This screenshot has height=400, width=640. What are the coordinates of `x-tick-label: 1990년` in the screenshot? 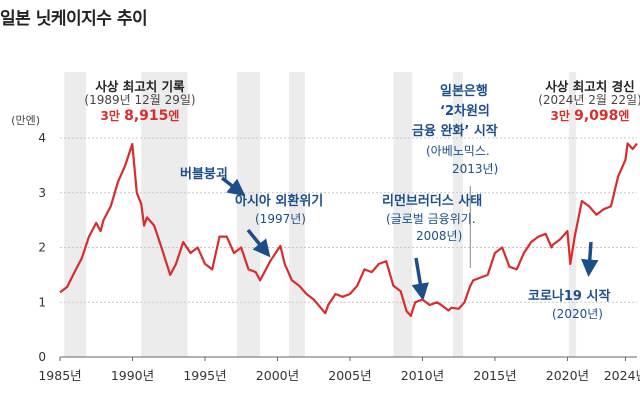 It's located at (132, 375).